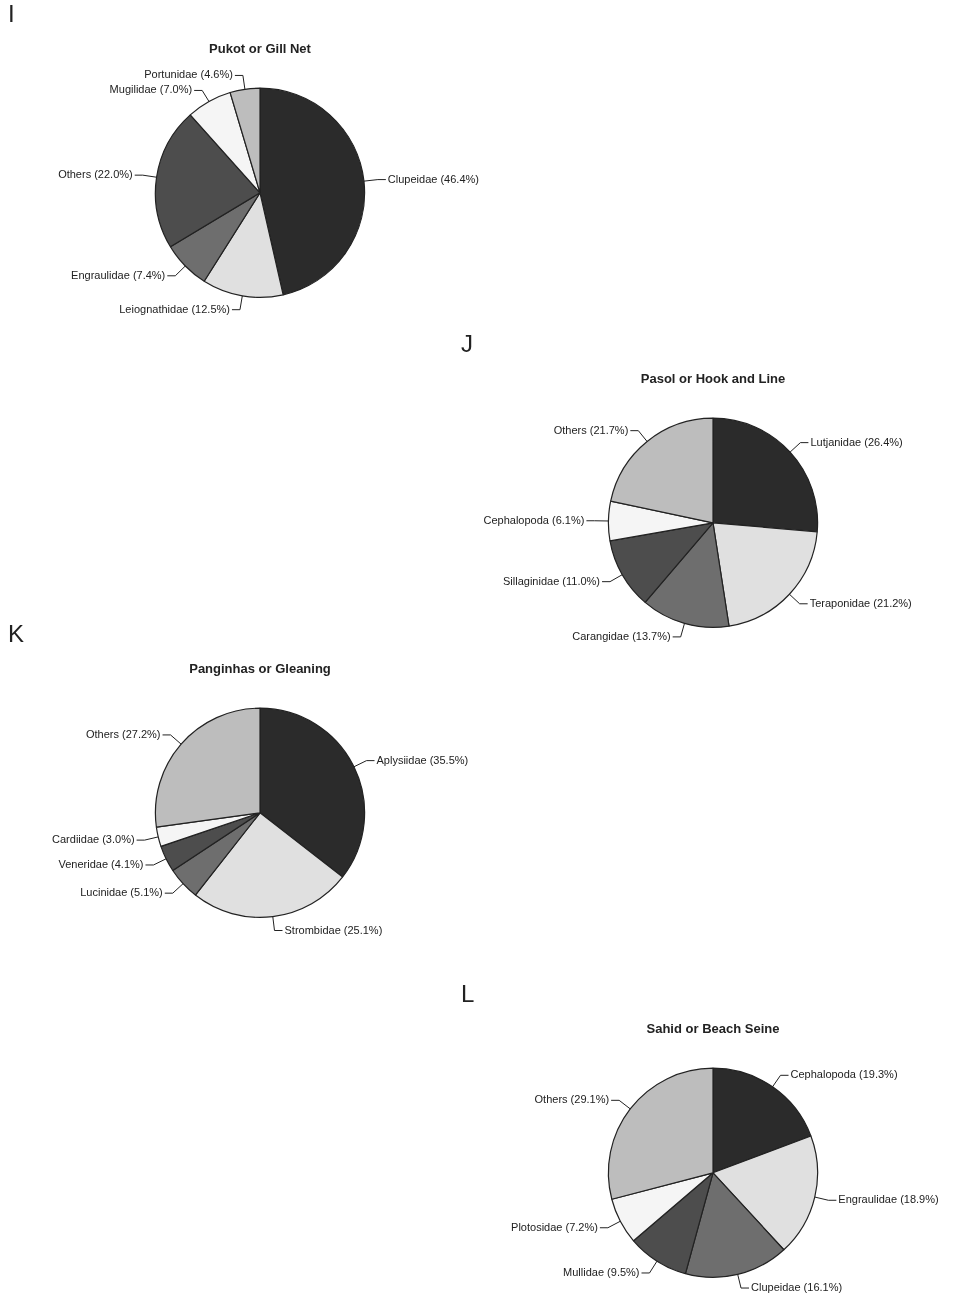 Image resolution: width=973 pixels, height=1301 pixels. I want to click on slice-label: Cardiidae (3.0%), so click(93, 839).